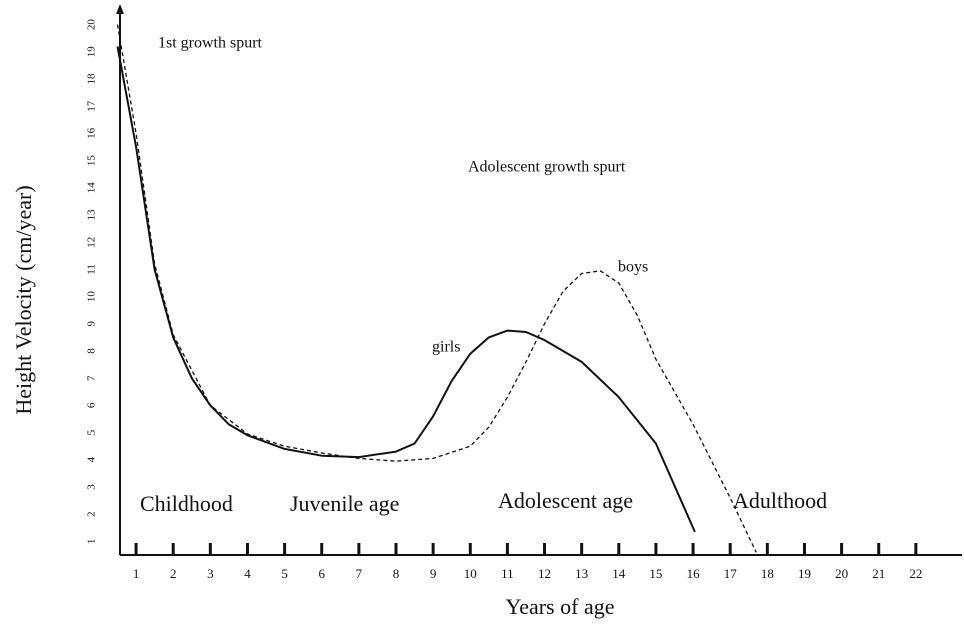 This screenshot has height=630, width=964. What do you see at coordinates (619, 573) in the screenshot?
I see `x-tick-label: 14` at bounding box center [619, 573].